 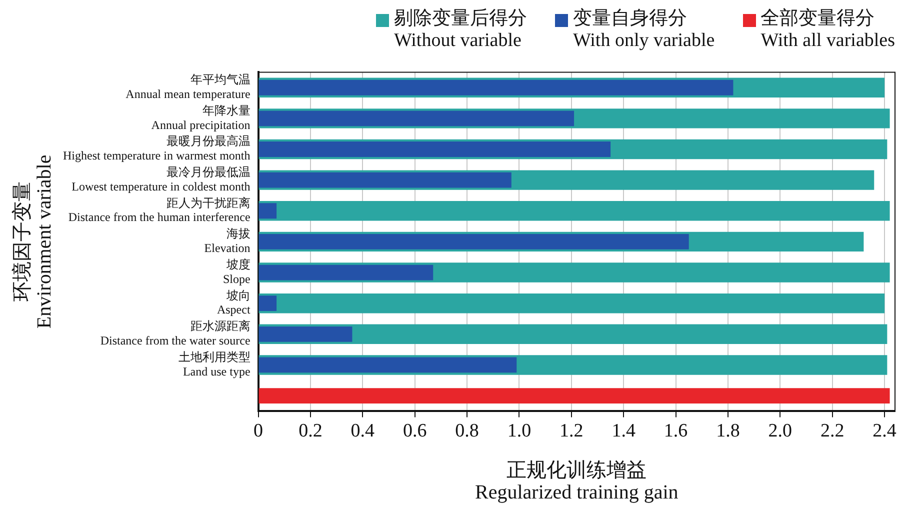 What do you see at coordinates (519, 431) in the screenshot?
I see `x-tick-label: 1.0` at bounding box center [519, 431].